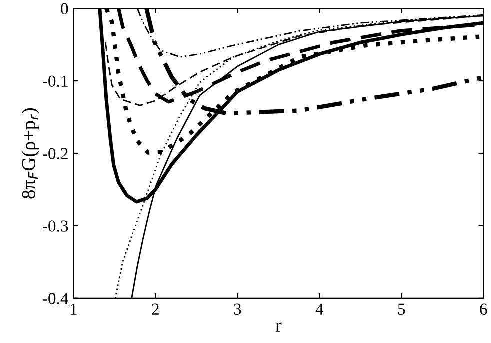 This screenshot has width=491, height=343. Describe the element at coordinates (64, 9) in the screenshot. I see `y-tick-label: 0` at that location.